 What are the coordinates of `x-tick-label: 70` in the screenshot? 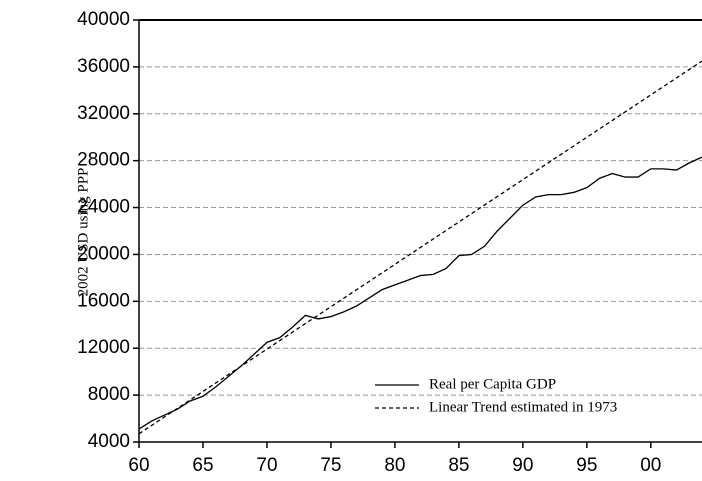 It's located at (266, 465).